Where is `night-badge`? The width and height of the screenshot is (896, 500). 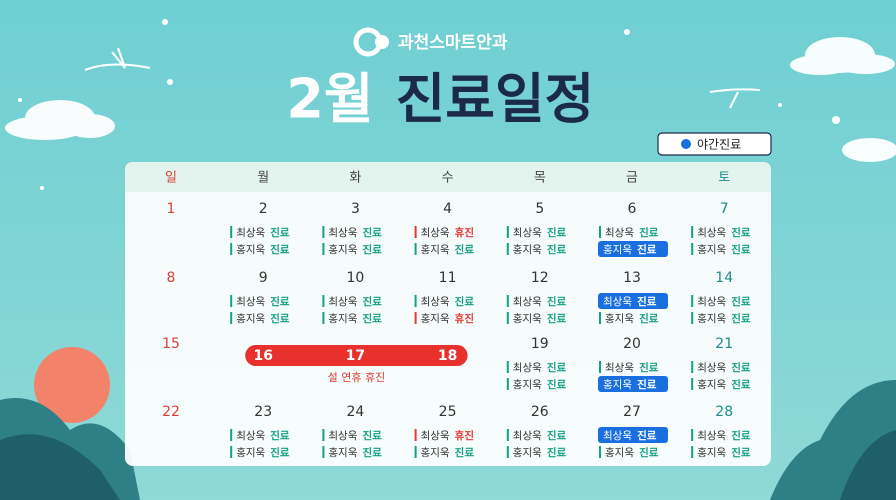 night-badge is located at coordinates (633, 249).